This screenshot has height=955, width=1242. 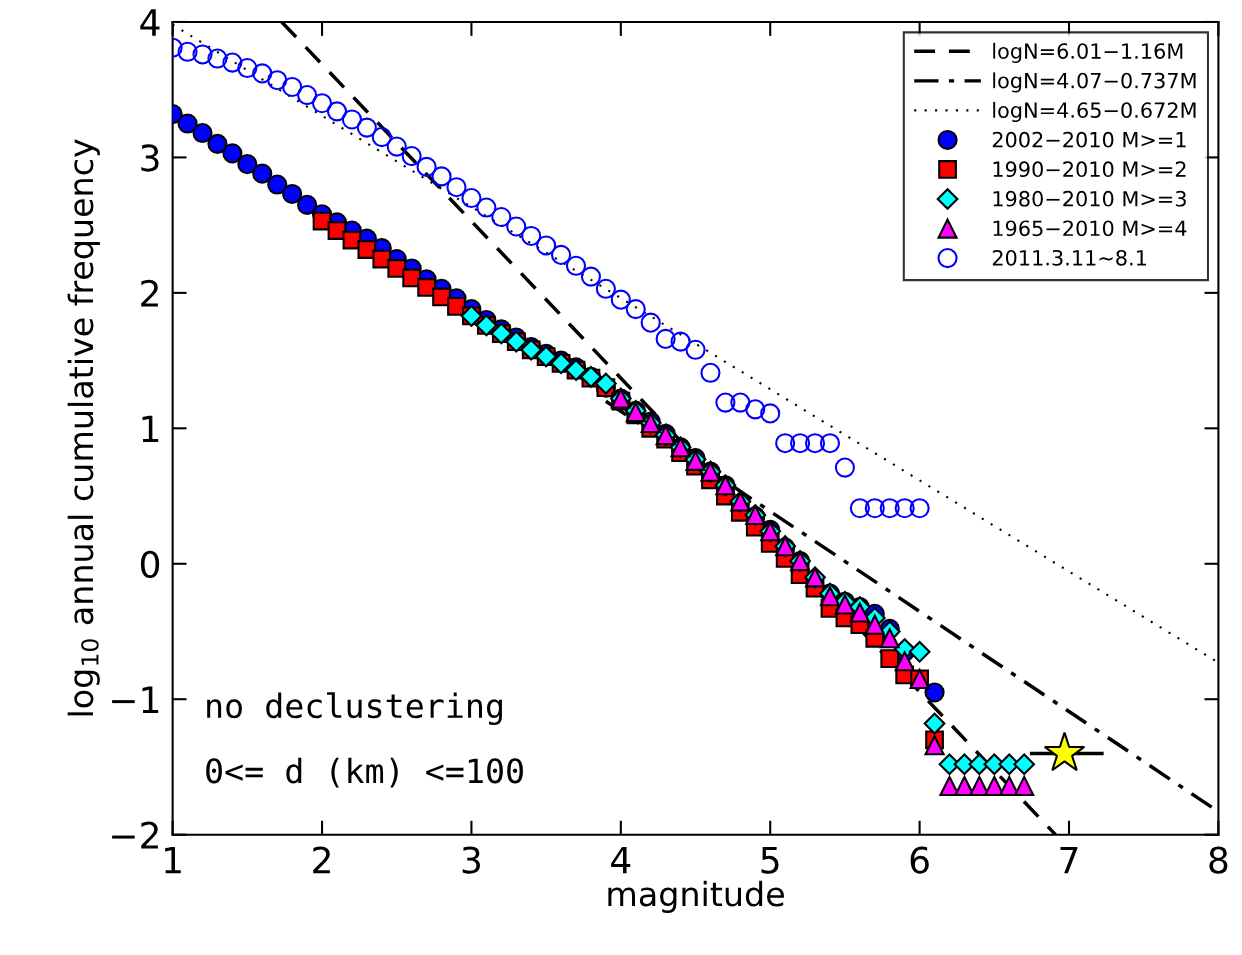 What do you see at coordinates (1089, 139) in the screenshot?
I see `legend-label: 2002−2010 M>=1` at bounding box center [1089, 139].